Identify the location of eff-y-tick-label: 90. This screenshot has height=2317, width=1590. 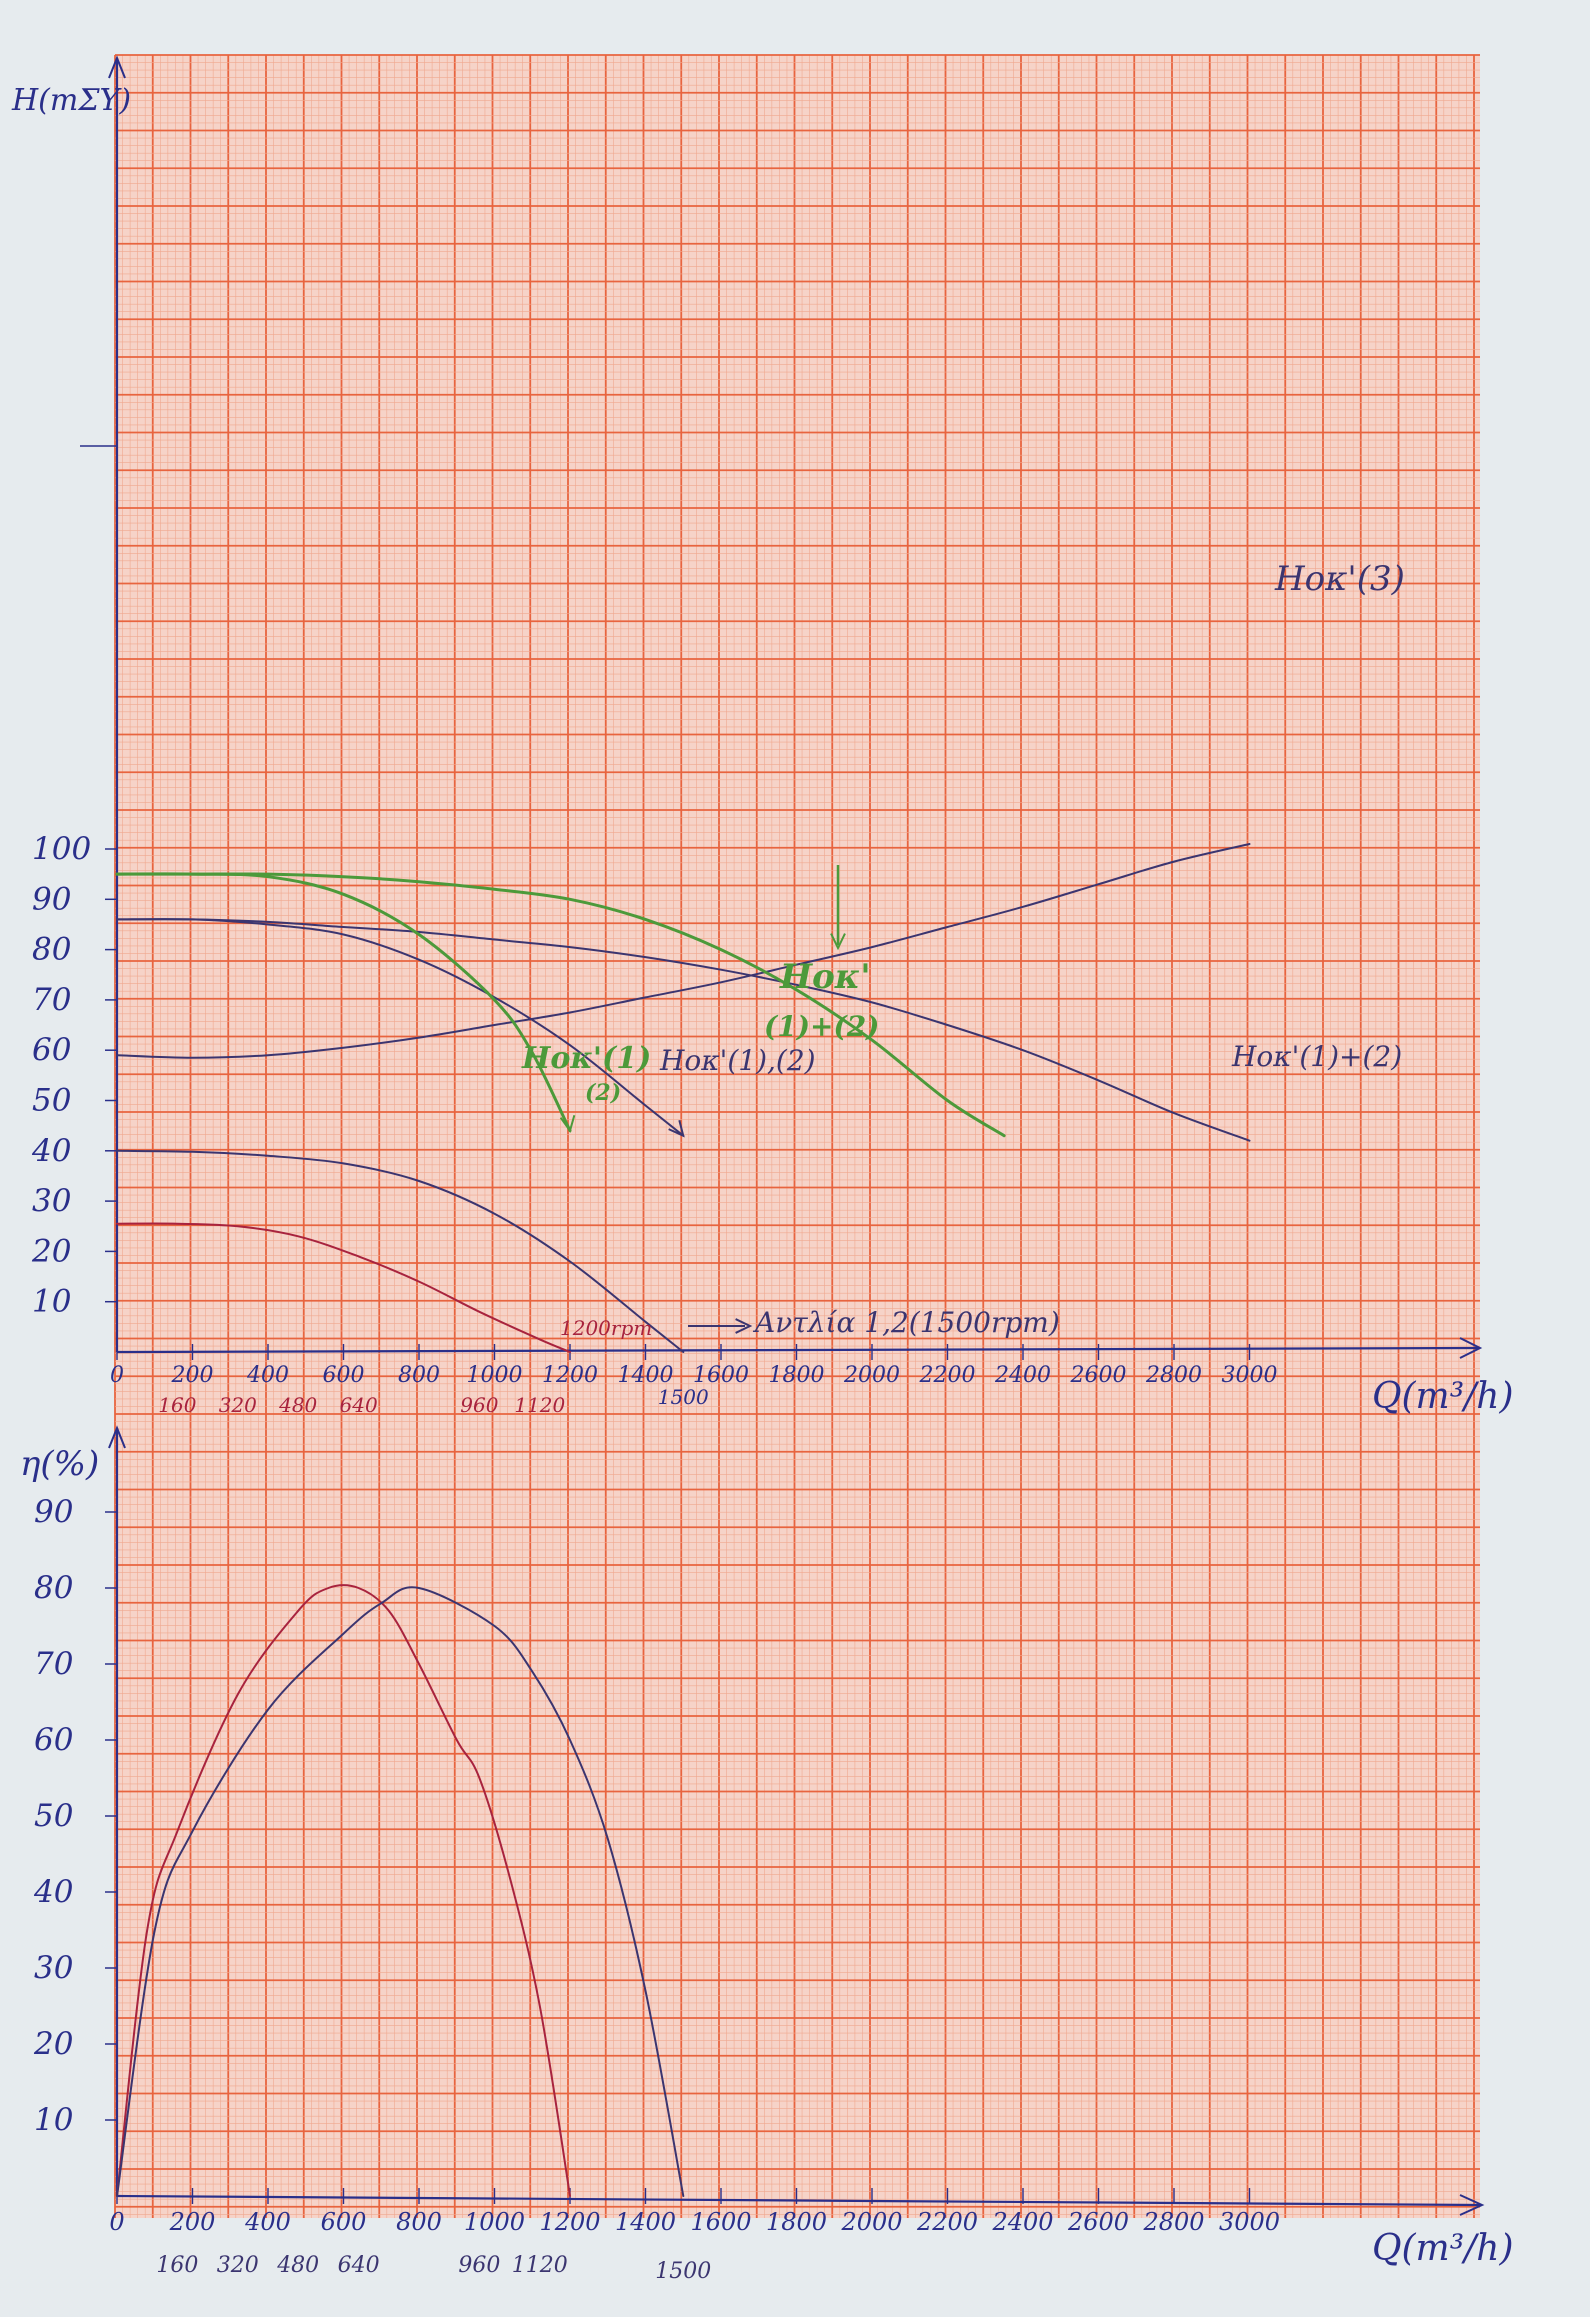
(53, 1512).